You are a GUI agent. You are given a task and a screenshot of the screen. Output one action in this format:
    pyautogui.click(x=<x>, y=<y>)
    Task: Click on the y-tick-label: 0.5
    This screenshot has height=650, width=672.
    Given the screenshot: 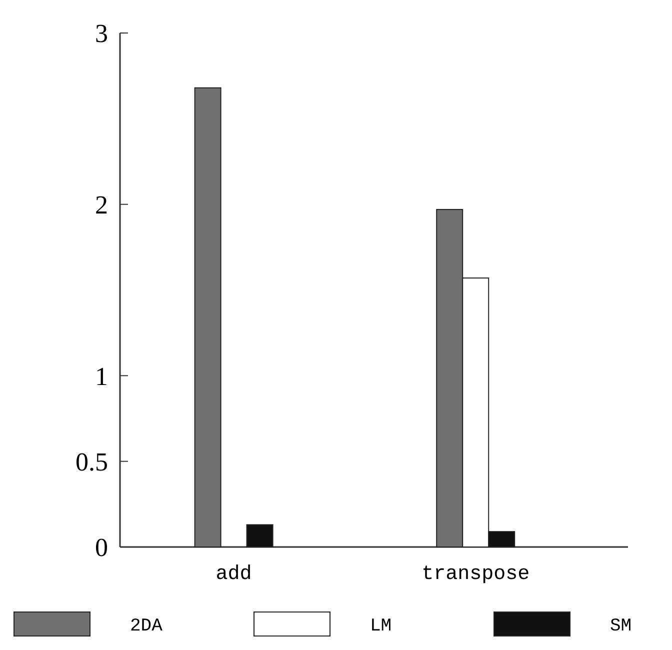 What is the action you would take?
    pyautogui.click(x=92, y=461)
    